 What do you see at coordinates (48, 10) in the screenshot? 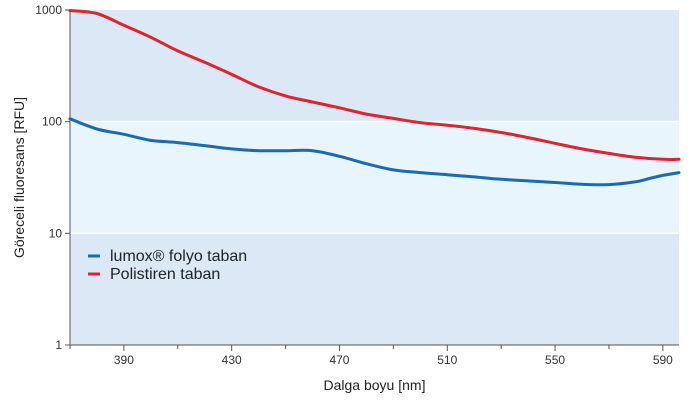
I see `y-tick-label: 1000` at bounding box center [48, 10].